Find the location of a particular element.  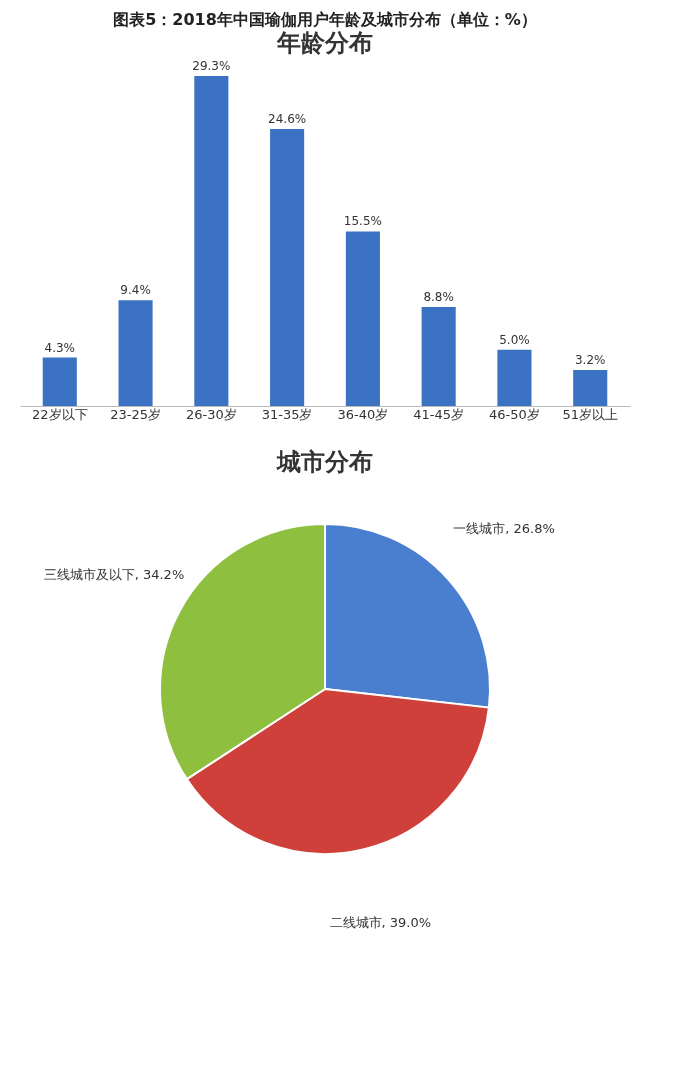

chart-subtitle: 年龄分布 is located at coordinates (324, 42).